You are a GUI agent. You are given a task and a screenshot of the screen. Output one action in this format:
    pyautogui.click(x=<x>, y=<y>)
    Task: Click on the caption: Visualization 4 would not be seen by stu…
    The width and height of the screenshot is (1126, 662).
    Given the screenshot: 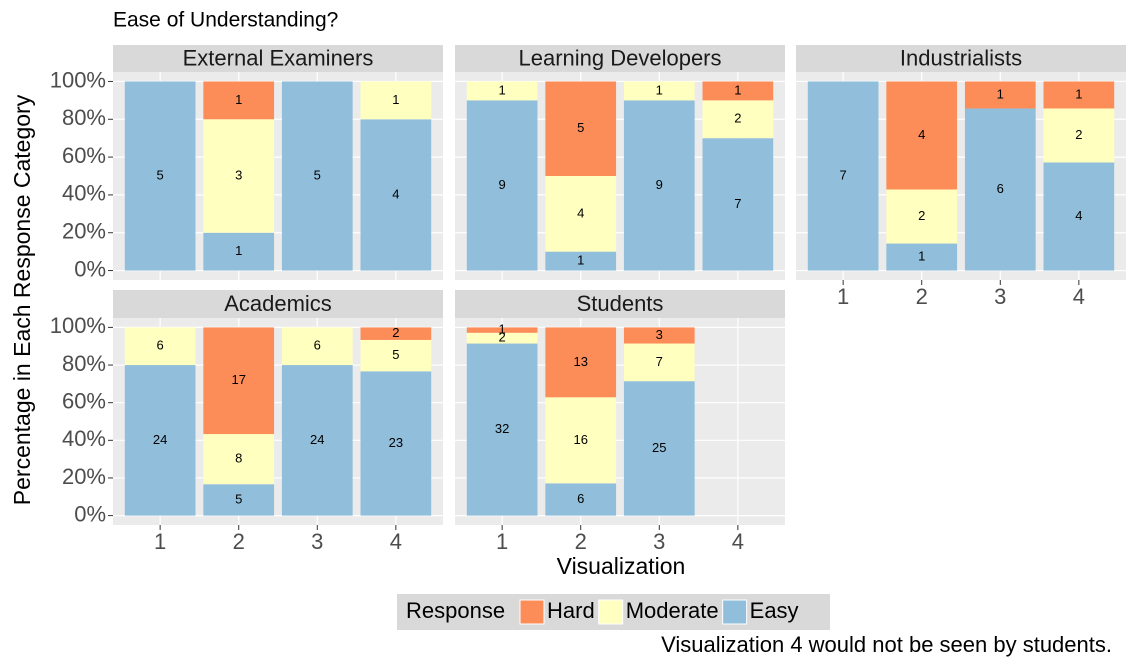 What is the action you would take?
    pyautogui.click(x=886, y=644)
    